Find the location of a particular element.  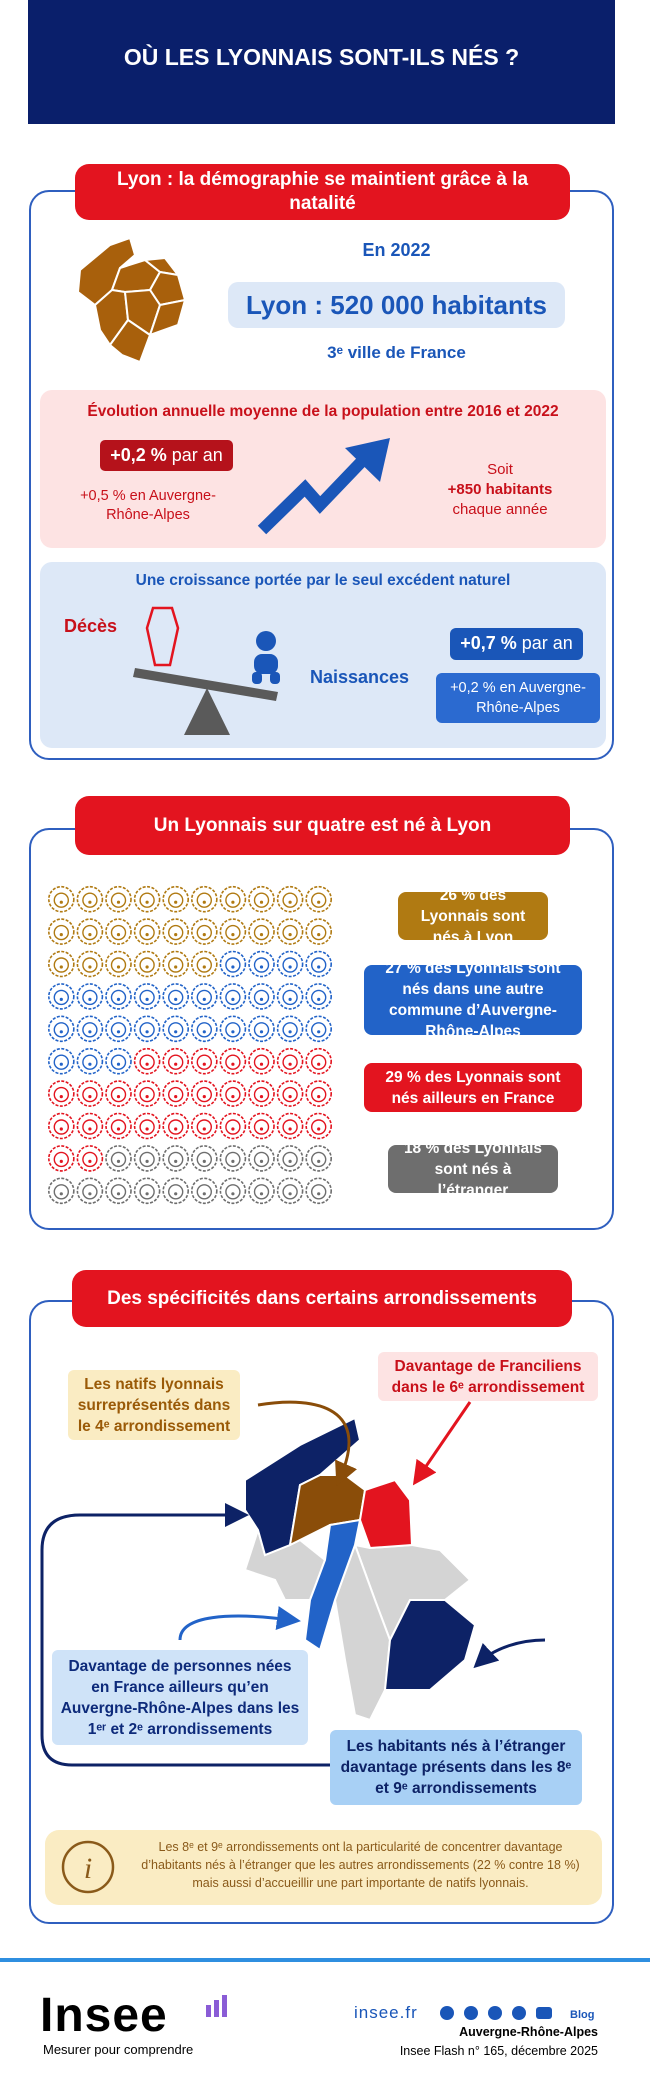

population-box is located at coordinates (396, 305).